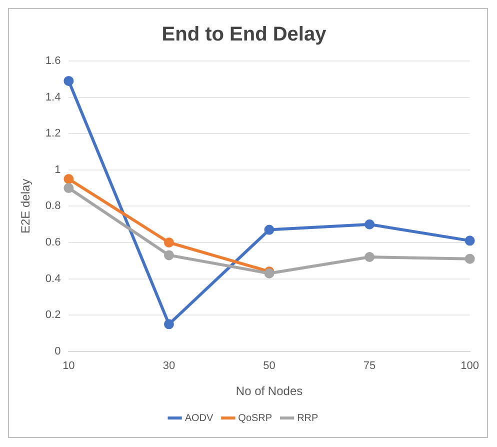  I want to click on x-tick-label: 75, so click(369, 366).